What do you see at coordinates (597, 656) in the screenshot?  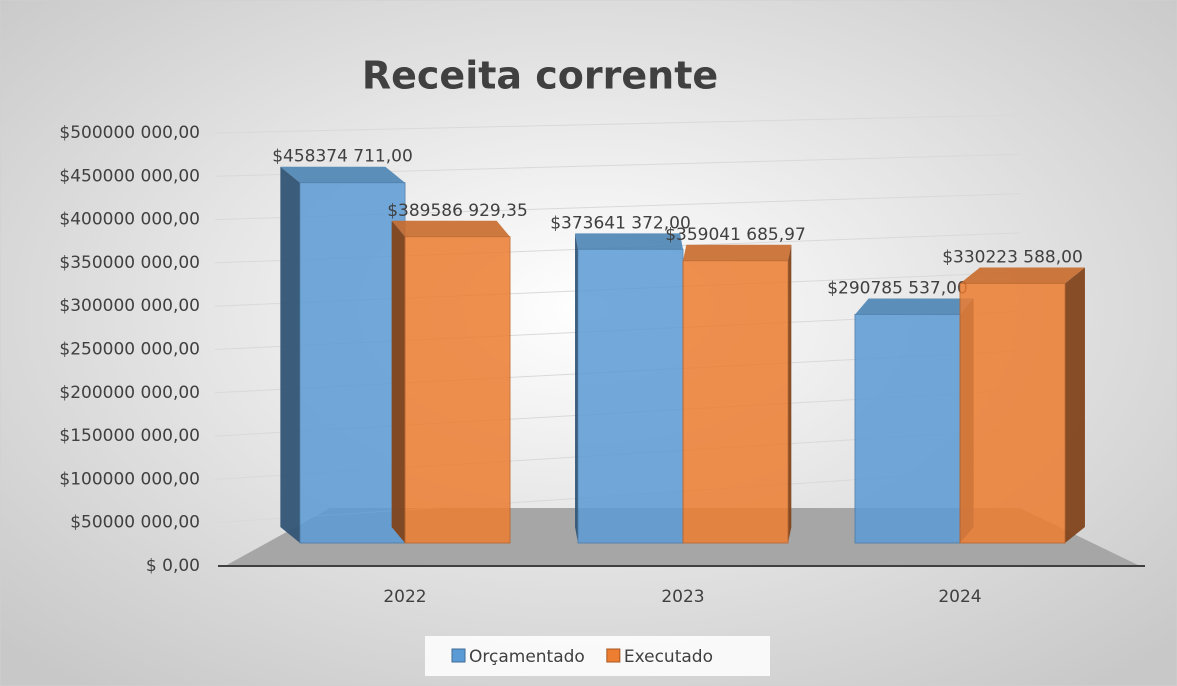 I see `legend-box` at bounding box center [597, 656].